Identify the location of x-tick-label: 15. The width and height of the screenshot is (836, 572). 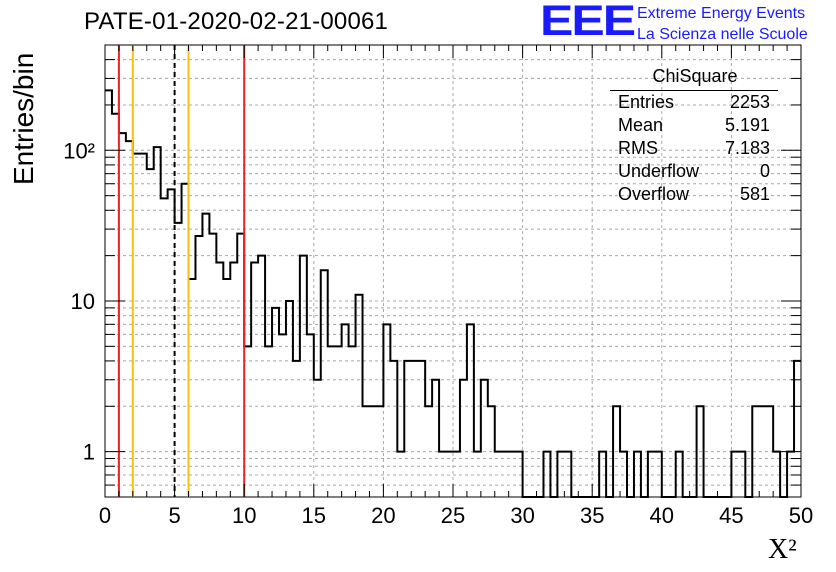
(314, 515).